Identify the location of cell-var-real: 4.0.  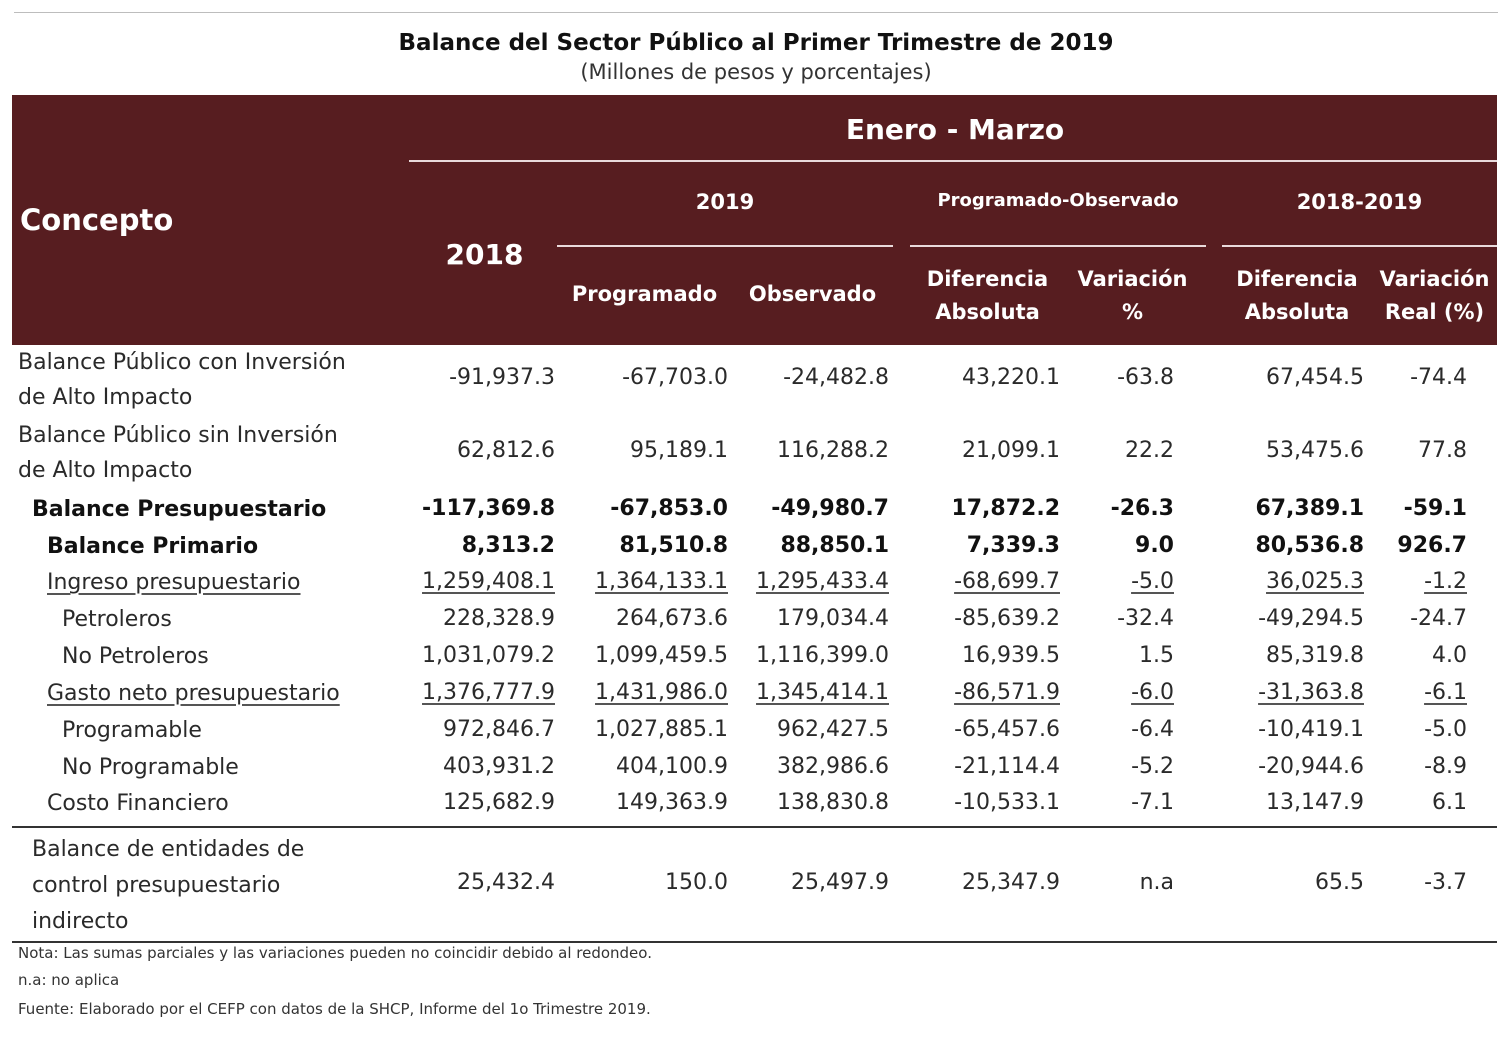
(1449, 655).